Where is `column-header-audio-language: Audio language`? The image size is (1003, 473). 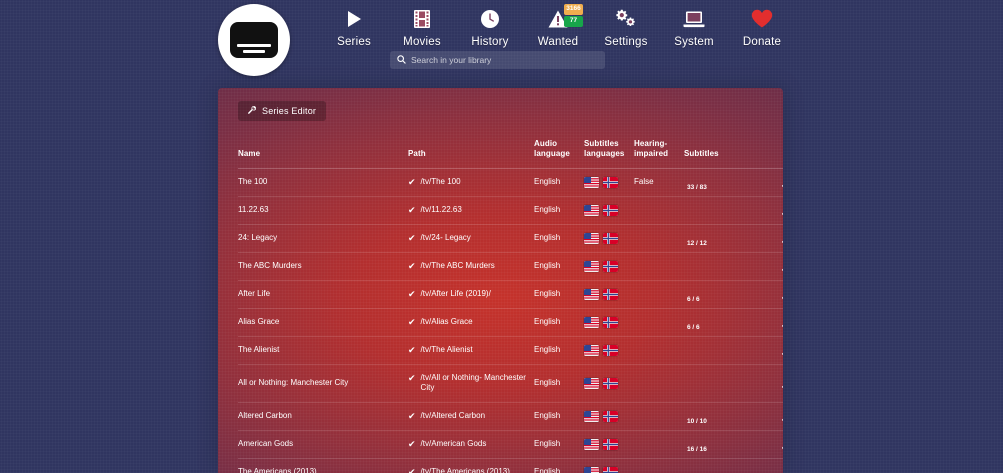 column-header-audio-language: Audio language is located at coordinates (552, 148).